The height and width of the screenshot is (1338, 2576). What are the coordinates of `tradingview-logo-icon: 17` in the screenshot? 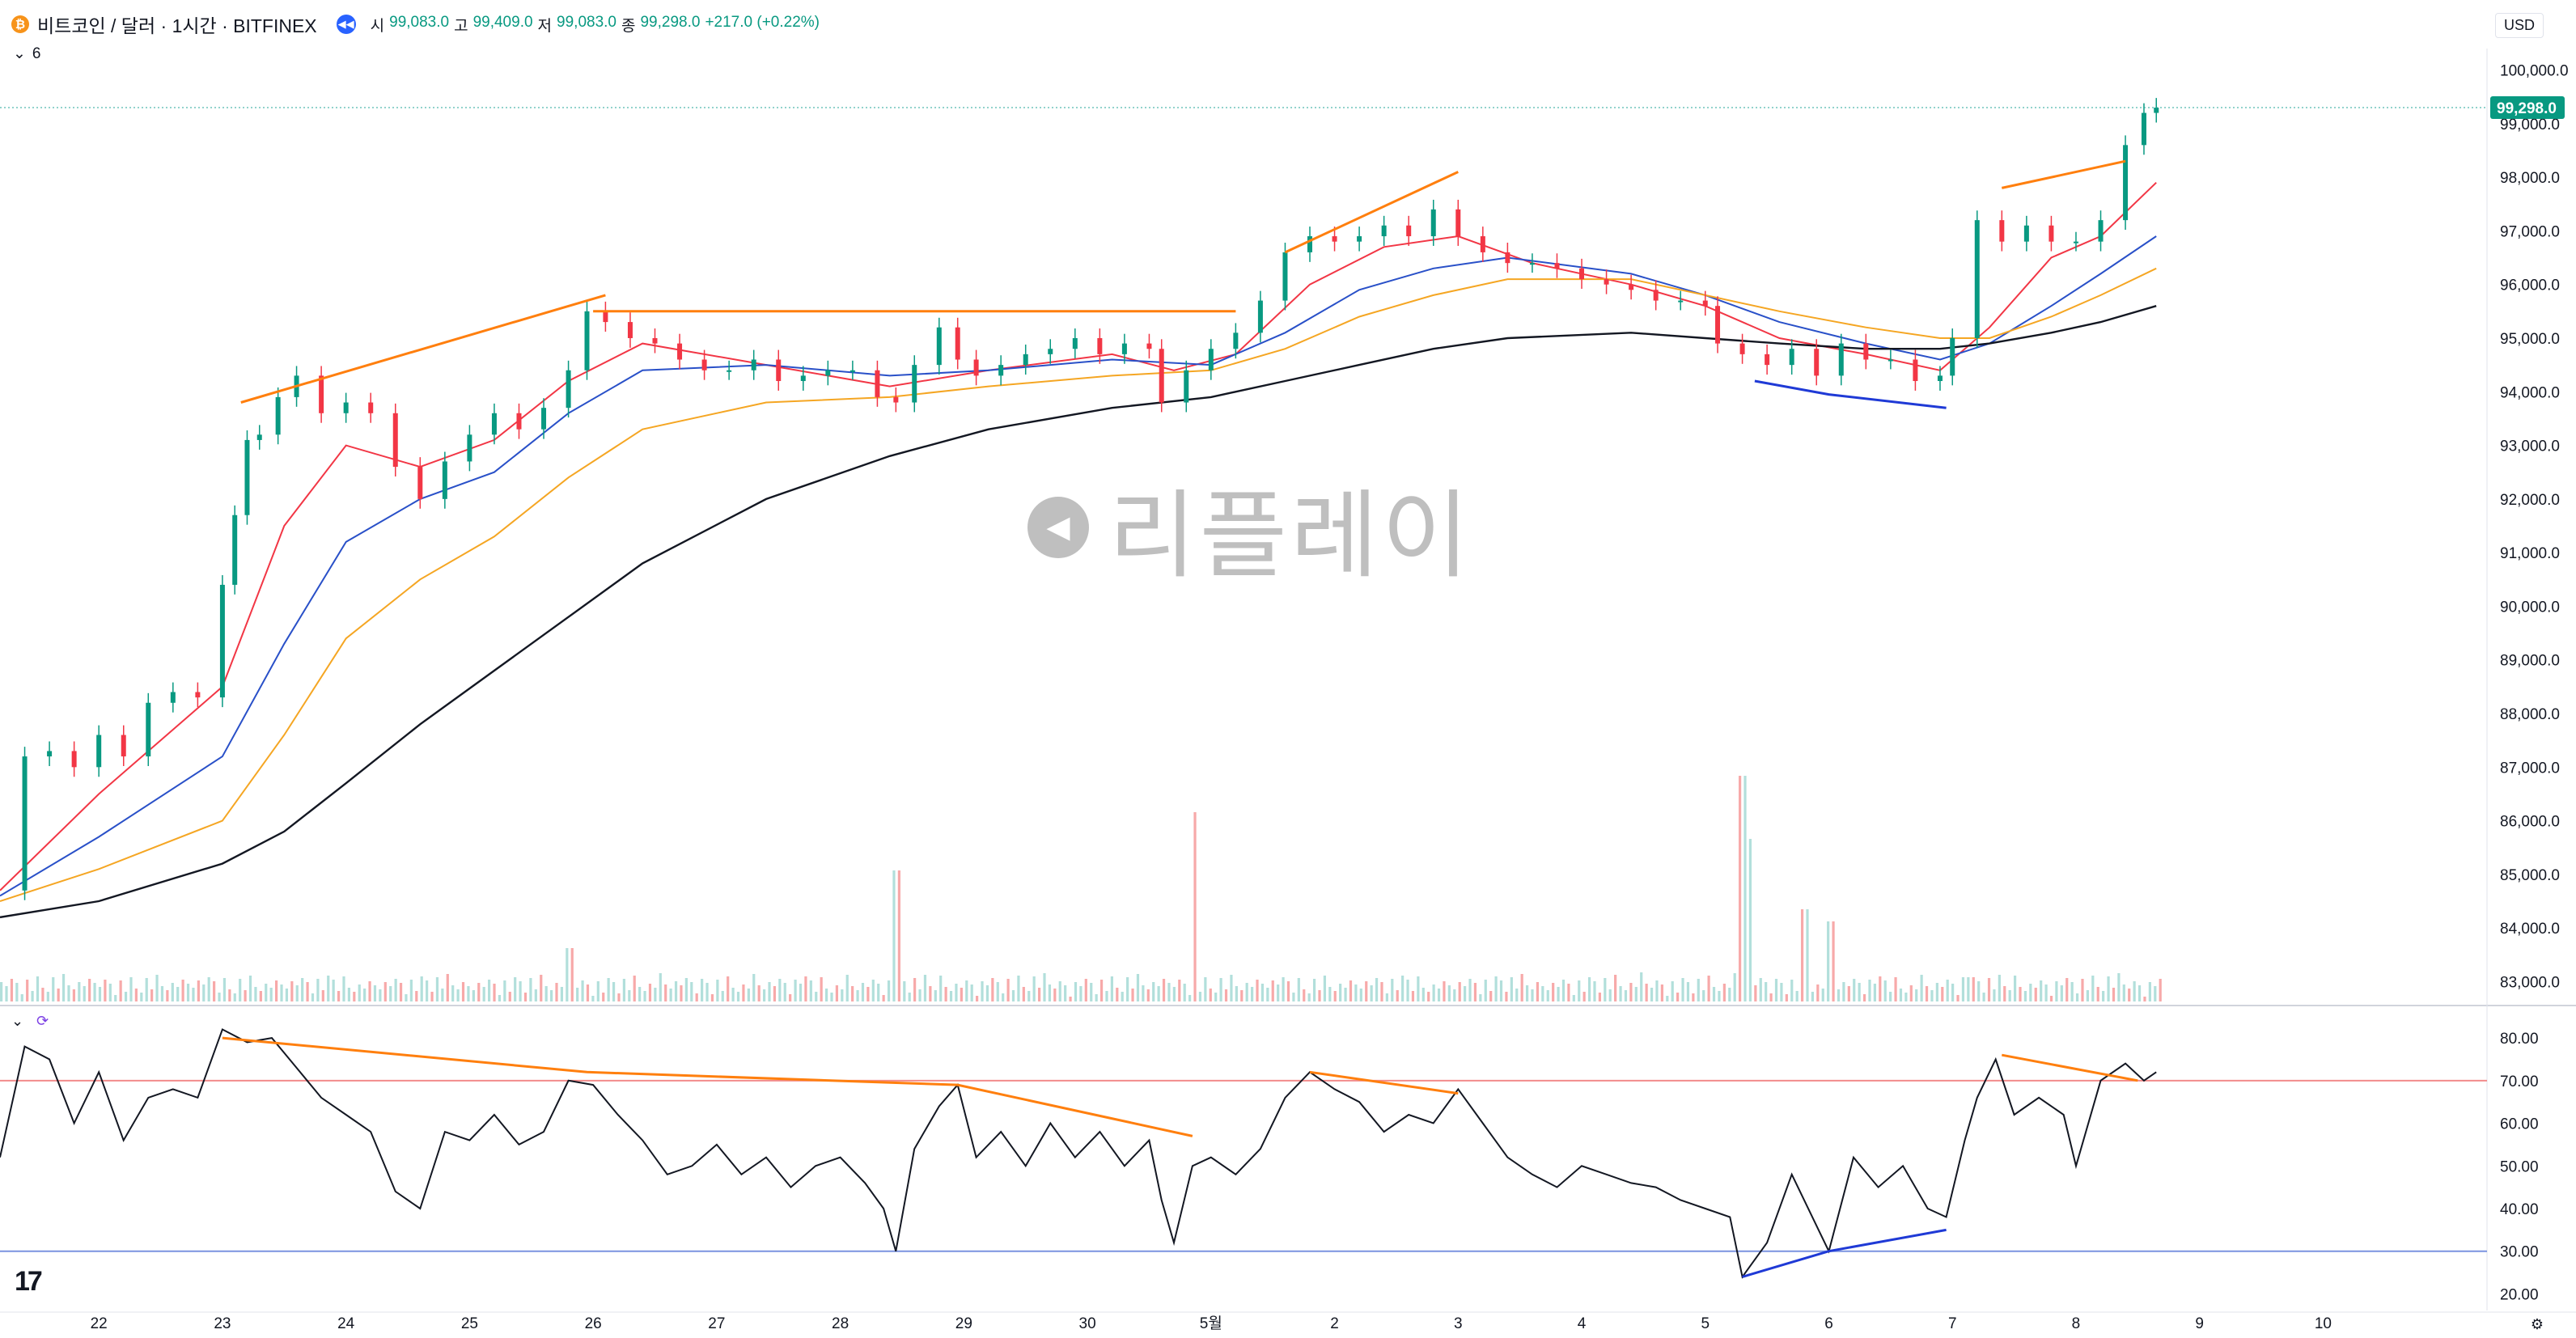 It's located at (29, 1281).